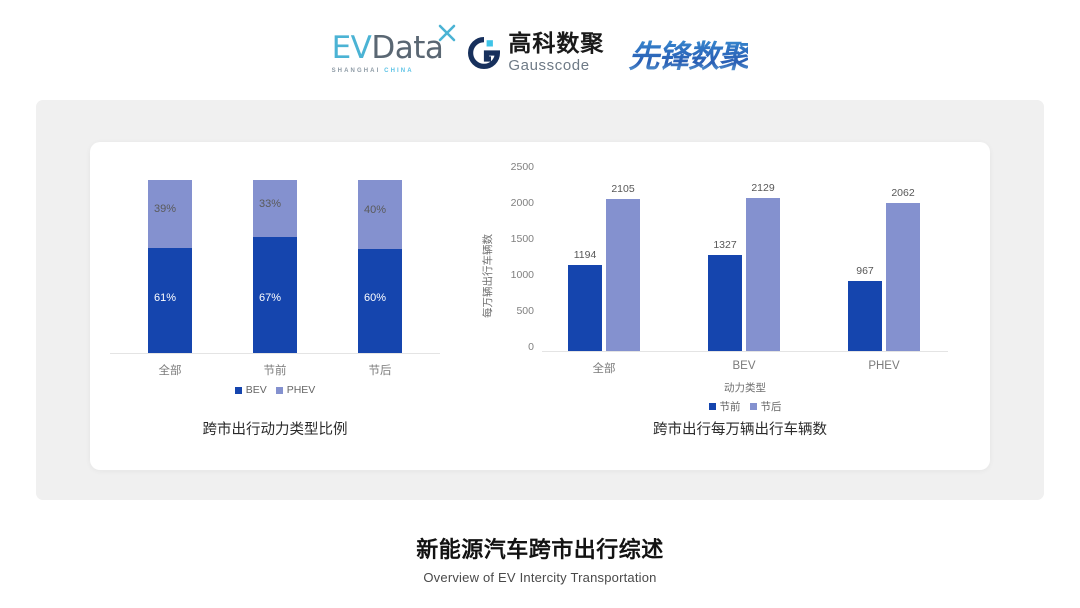 The width and height of the screenshot is (1080, 608). I want to click on value-label-pre-phev: 967, so click(865, 271).